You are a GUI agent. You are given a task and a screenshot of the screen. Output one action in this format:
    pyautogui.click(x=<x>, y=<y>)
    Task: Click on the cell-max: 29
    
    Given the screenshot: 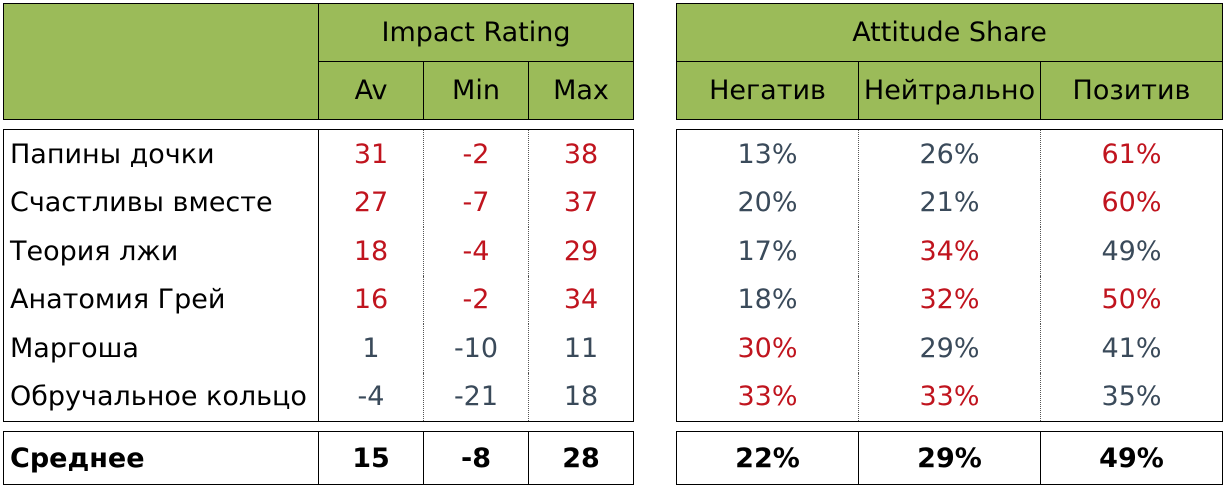 What is the action you would take?
    pyautogui.click(x=581, y=251)
    